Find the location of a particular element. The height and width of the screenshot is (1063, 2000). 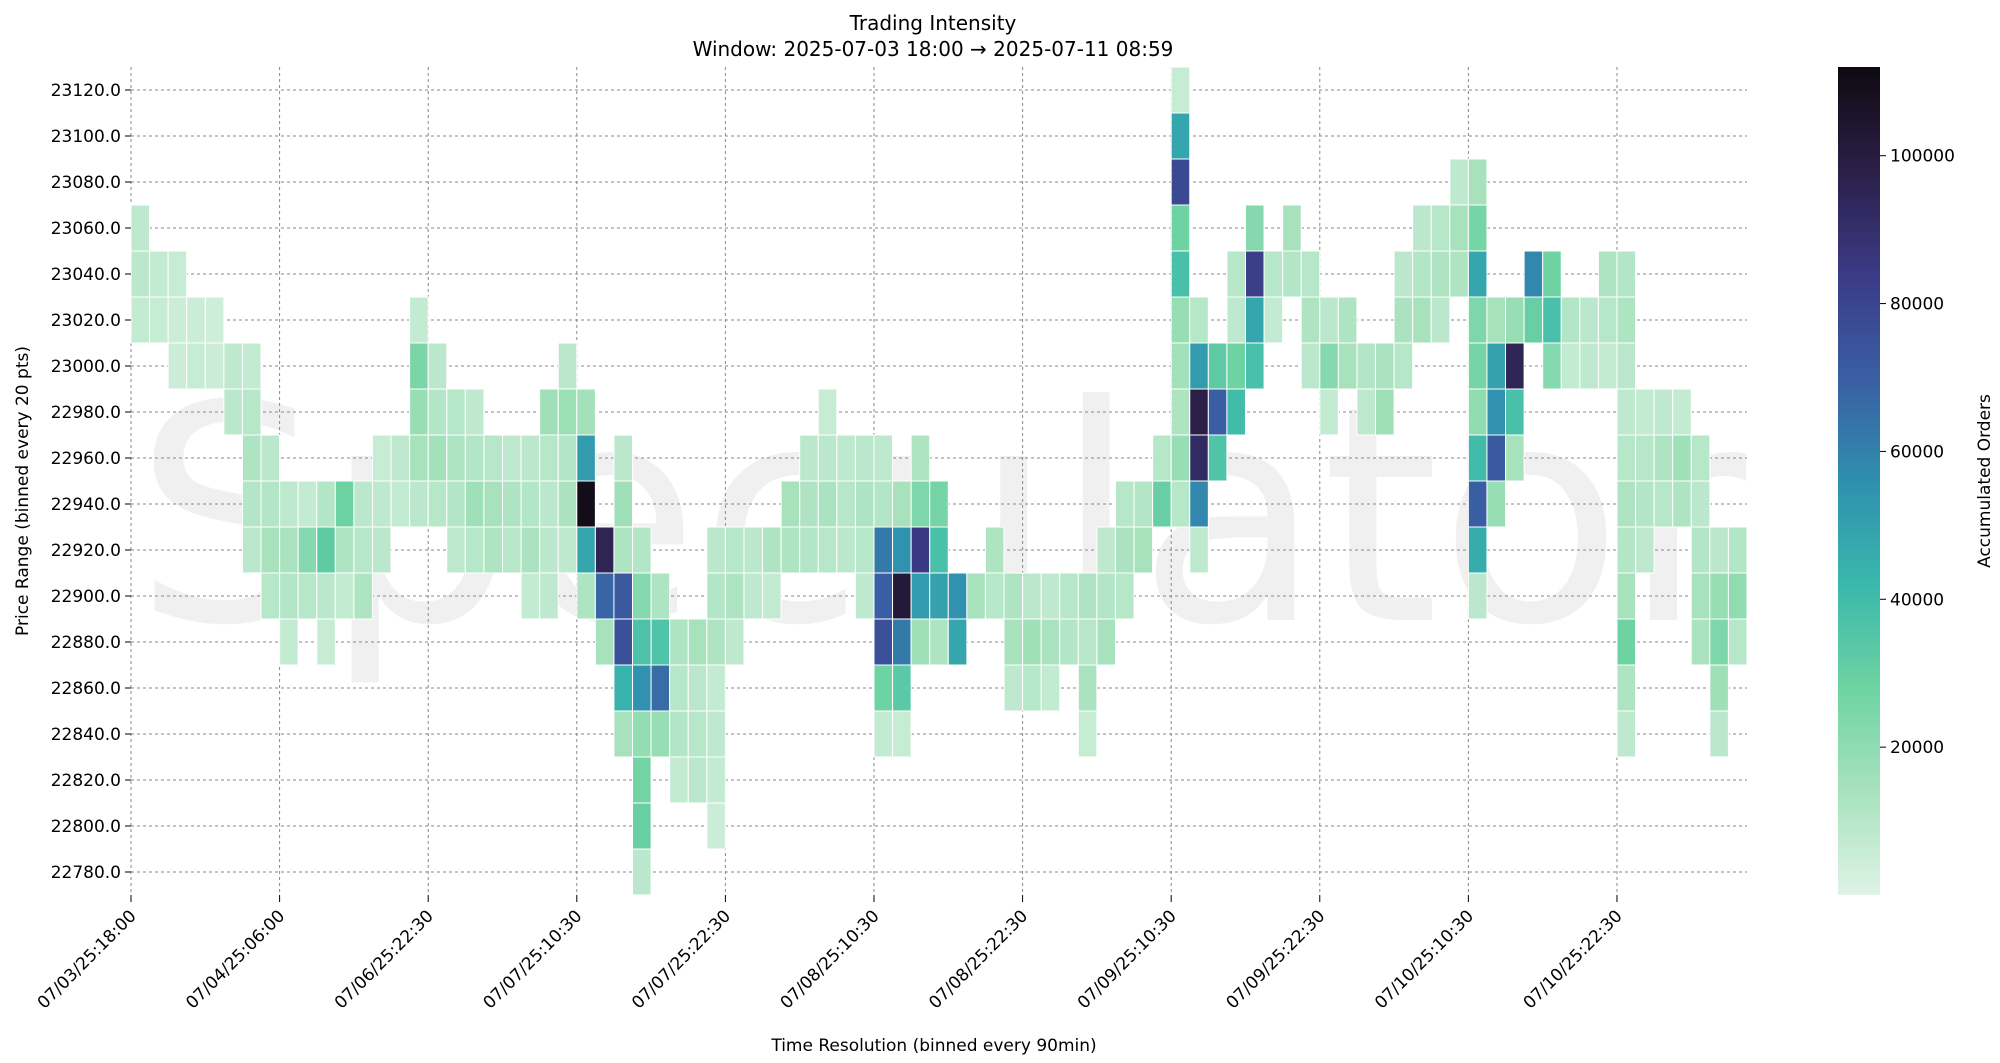

y-axis-label: Price Range (binned every 20 pts) is located at coordinates (23, 491).